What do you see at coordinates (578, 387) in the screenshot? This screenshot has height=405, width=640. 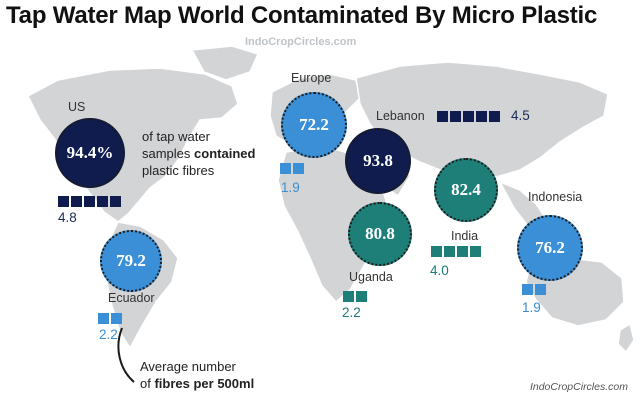 I see `watermark-bottom: IndoCropCircles.com` at bounding box center [578, 387].